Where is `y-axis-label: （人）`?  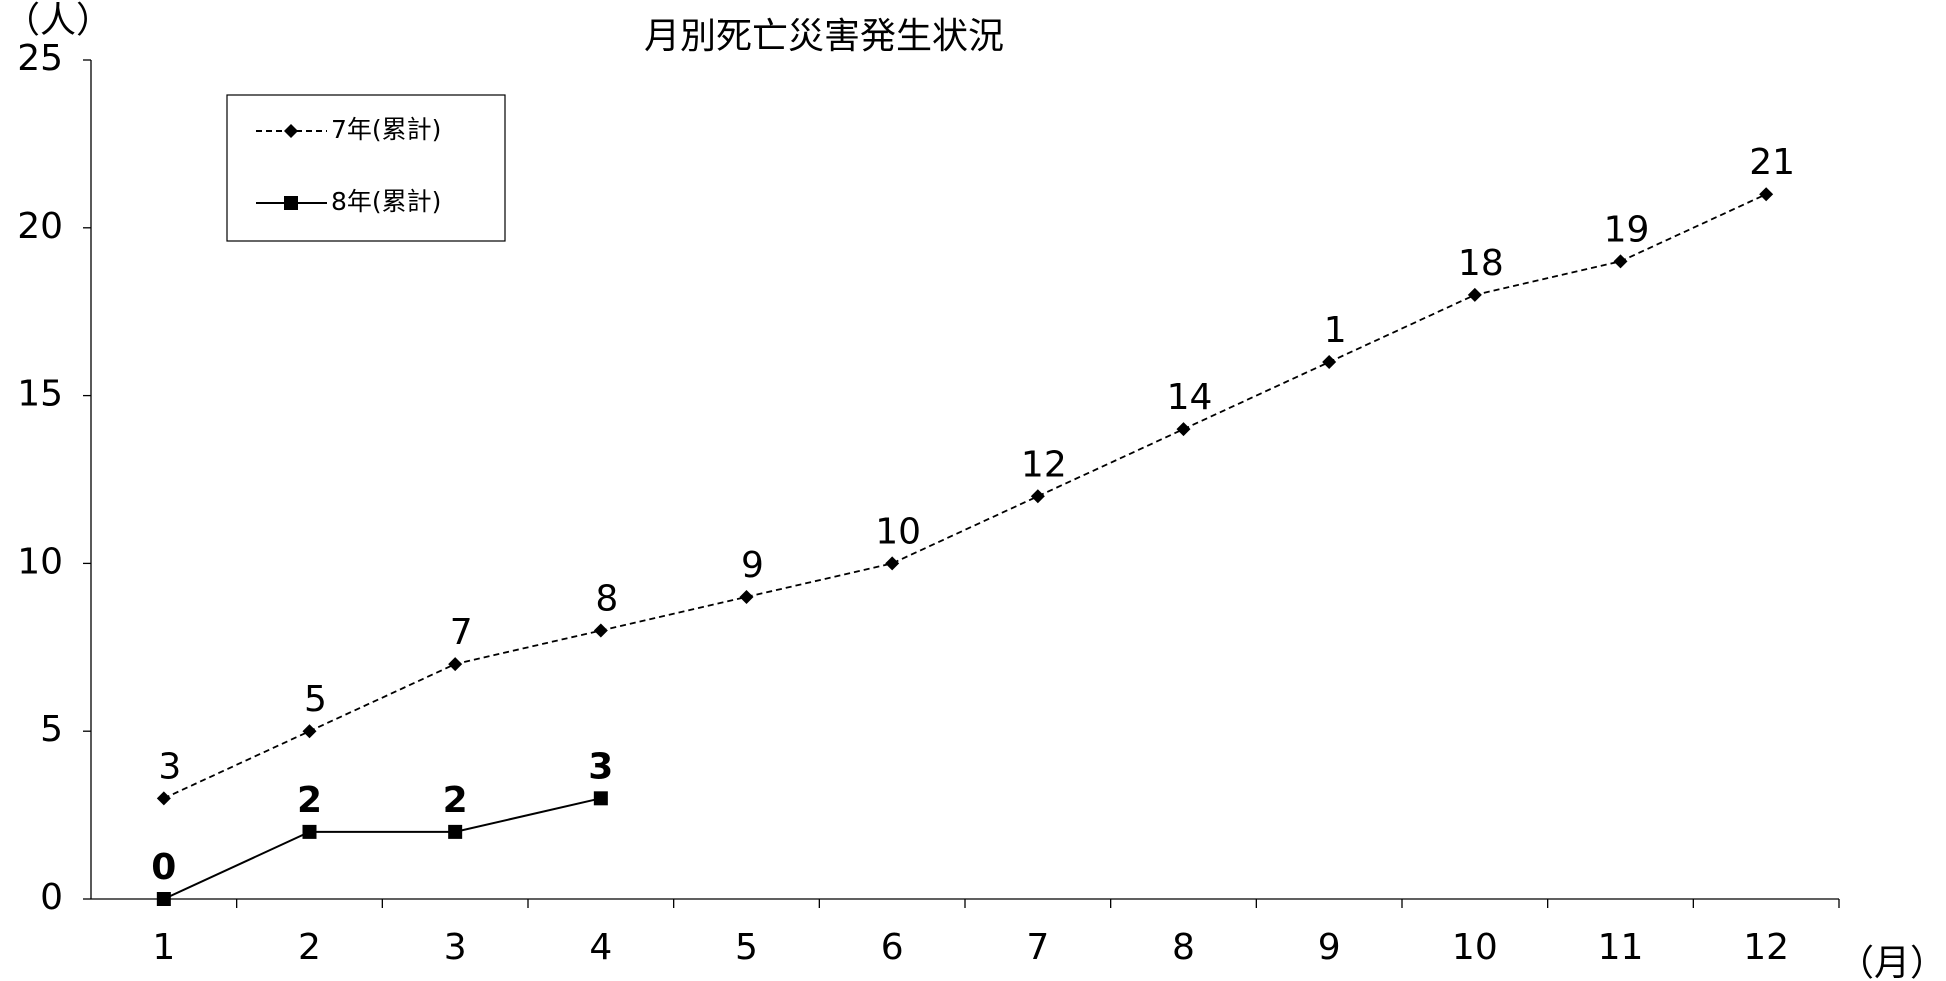
y-axis-label: （人） is located at coordinates (58, 20).